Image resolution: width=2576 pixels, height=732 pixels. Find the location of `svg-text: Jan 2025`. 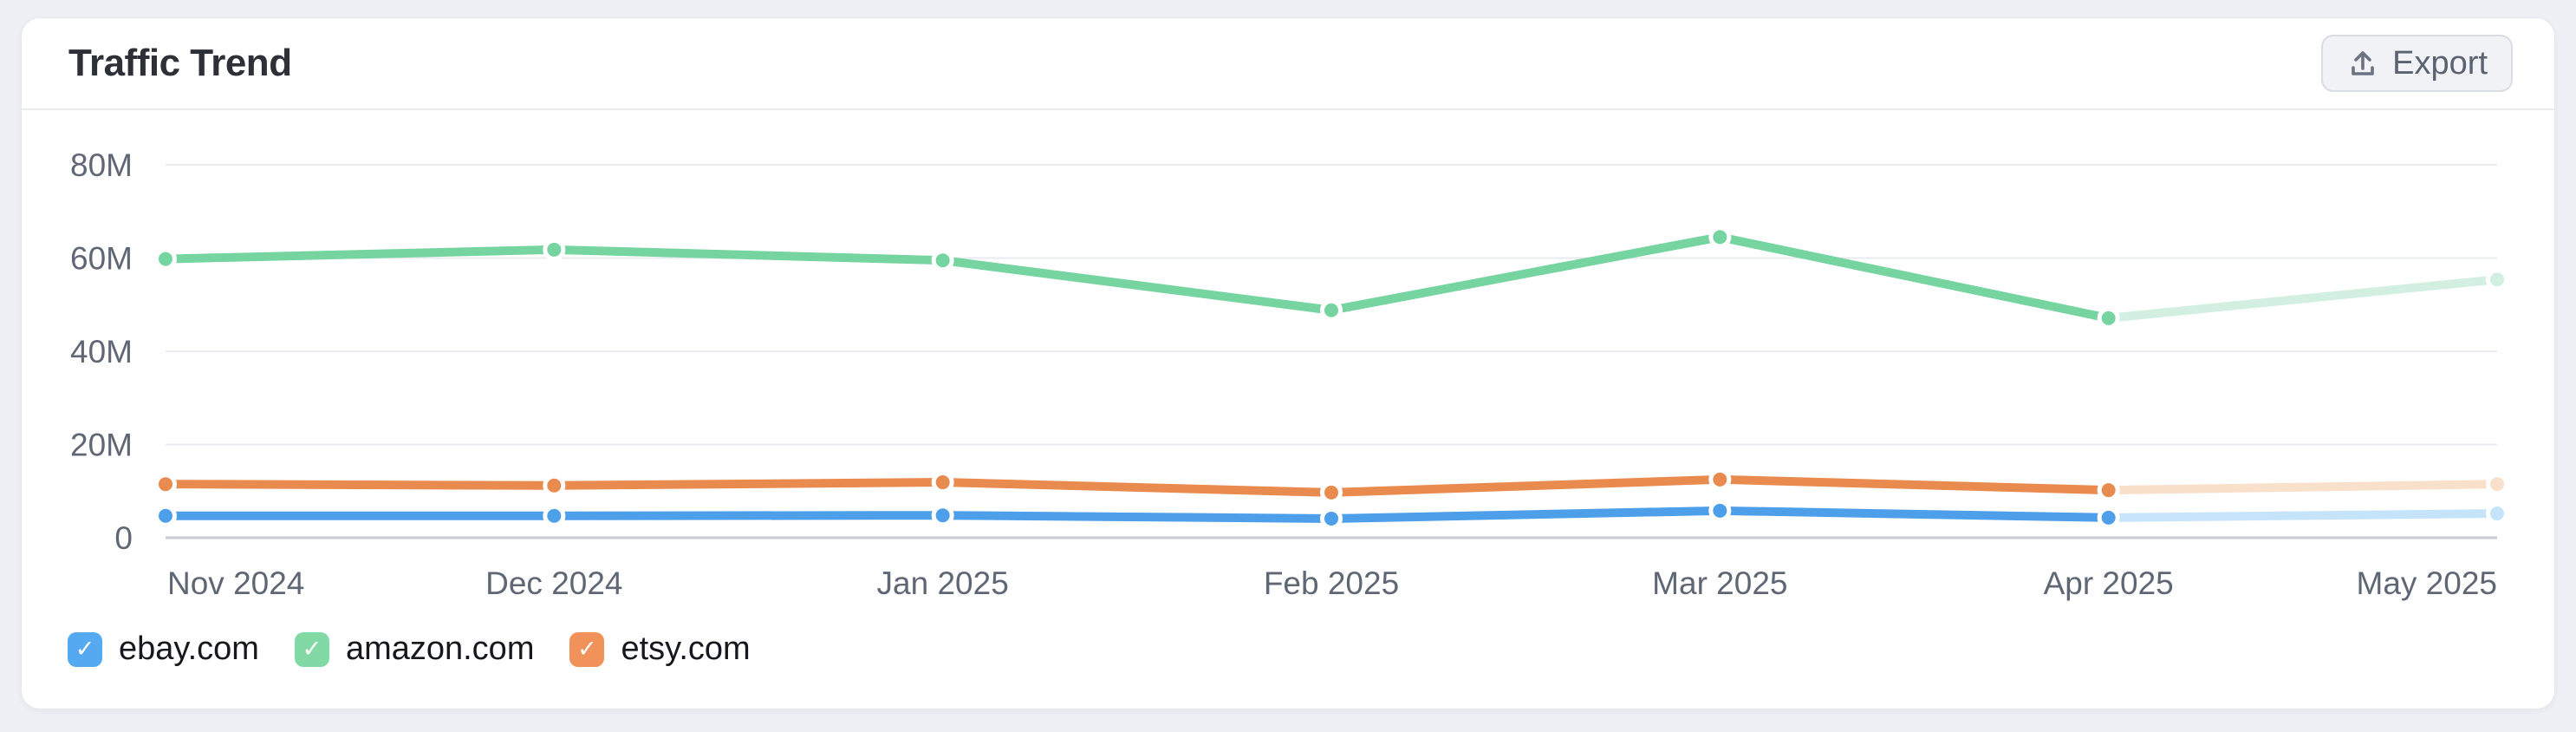

svg-text: Jan 2025 is located at coordinates (943, 583).